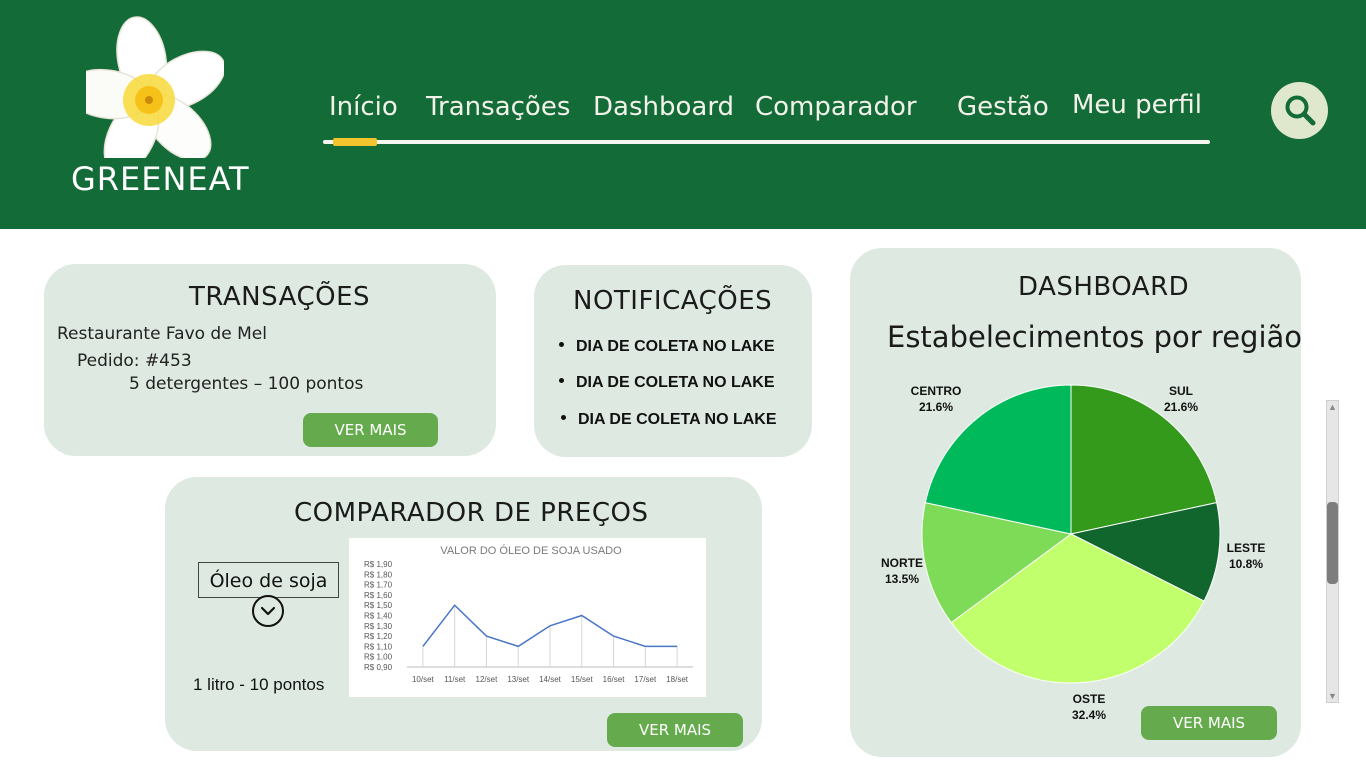  I want to click on dashboard-ver-mais-button: VER MAIS, so click(1209, 723).